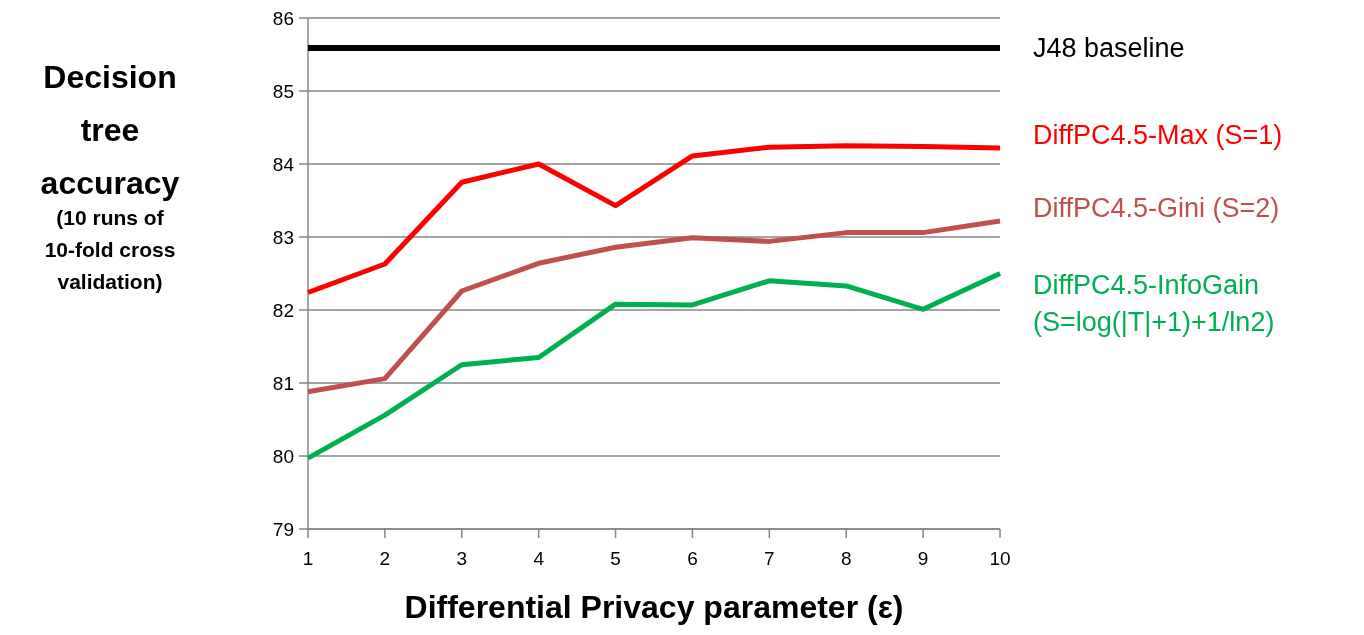 The width and height of the screenshot is (1364, 635). I want to click on x-tick-label: 6, so click(692, 558).